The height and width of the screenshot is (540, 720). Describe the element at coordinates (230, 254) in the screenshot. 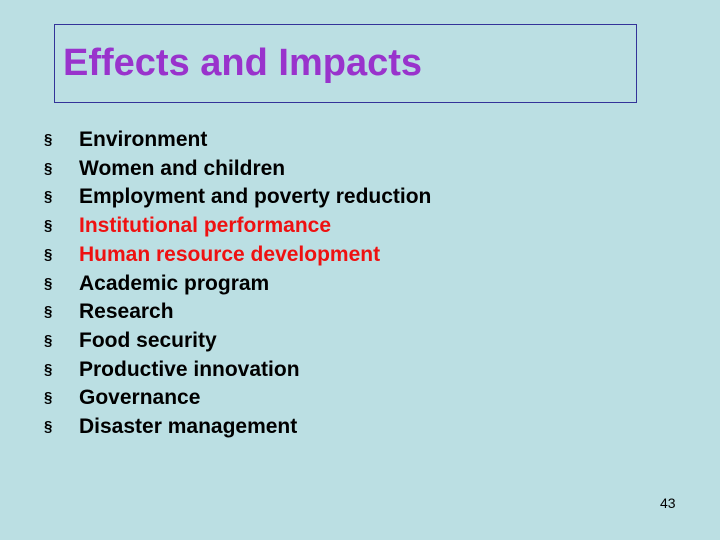

I see `list-item: Human resource development` at that location.